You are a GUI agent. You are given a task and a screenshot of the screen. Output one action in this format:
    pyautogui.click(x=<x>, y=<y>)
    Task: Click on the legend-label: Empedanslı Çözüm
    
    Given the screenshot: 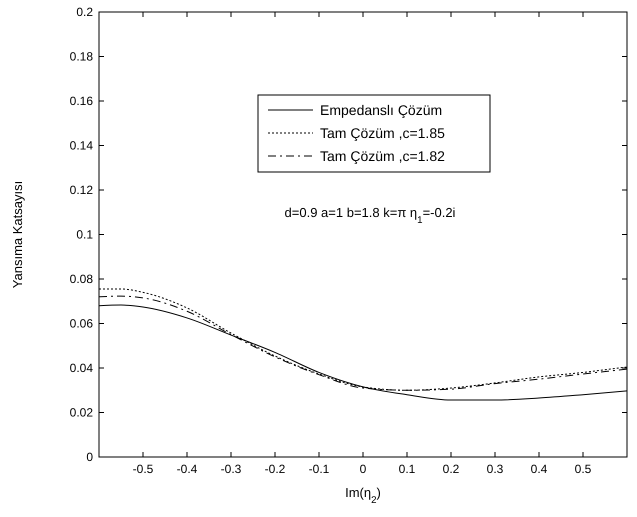 What is the action you would take?
    pyautogui.click(x=381, y=110)
    